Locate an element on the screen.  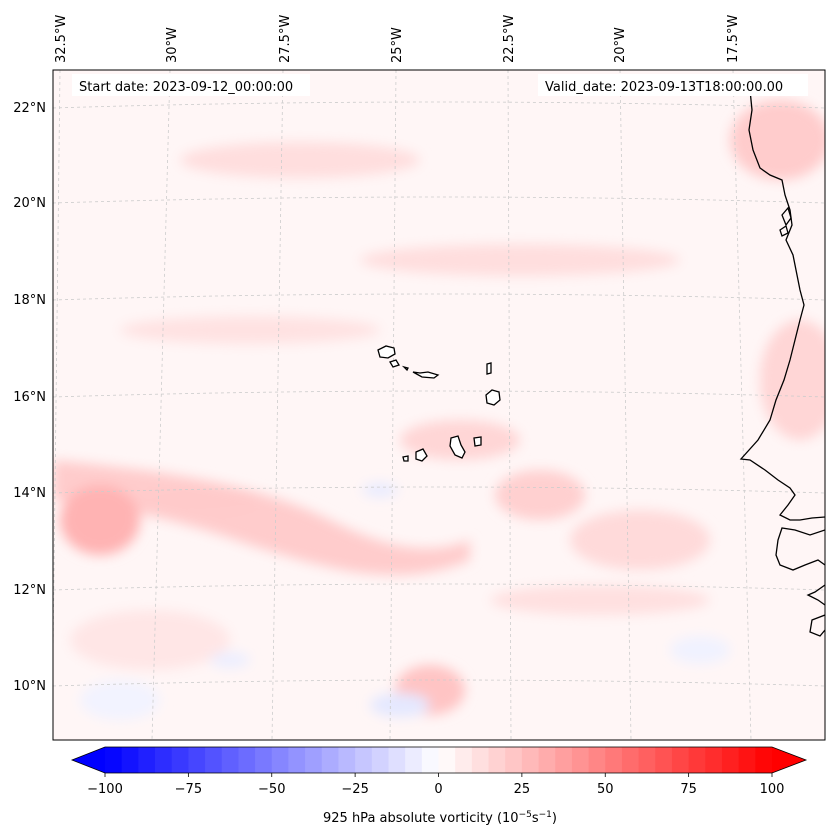
meridian-25w is located at coordinates (393, 405).